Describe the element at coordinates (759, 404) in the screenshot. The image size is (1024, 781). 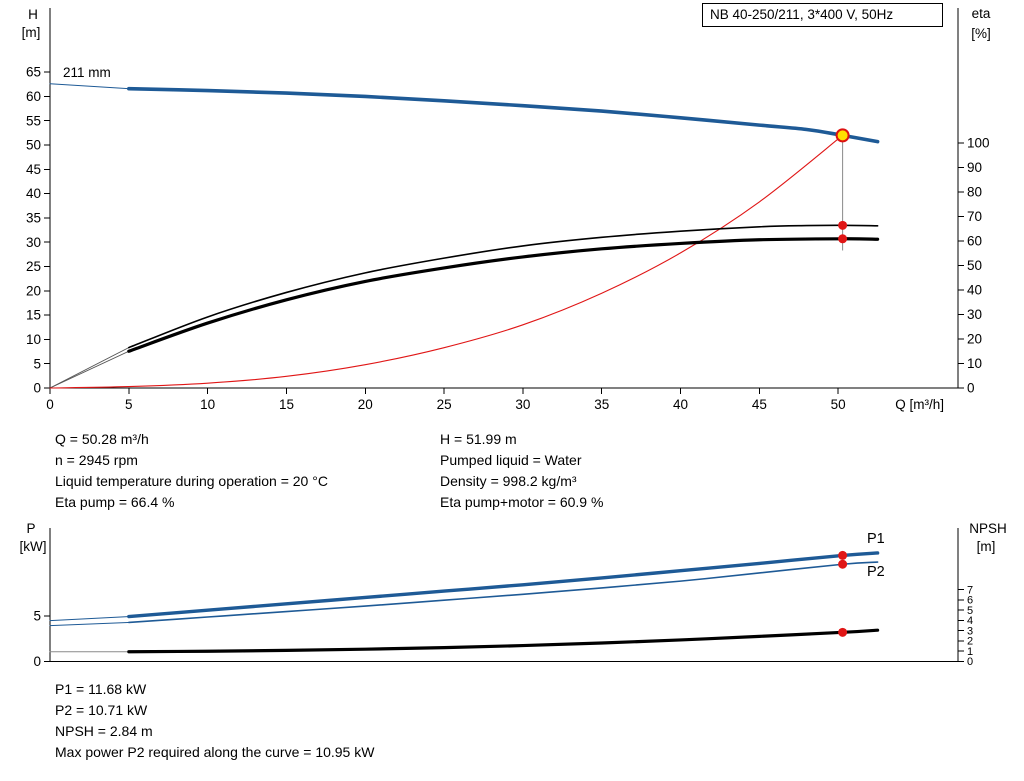
I see `head-chart-x-tick-label: 45` at that location.